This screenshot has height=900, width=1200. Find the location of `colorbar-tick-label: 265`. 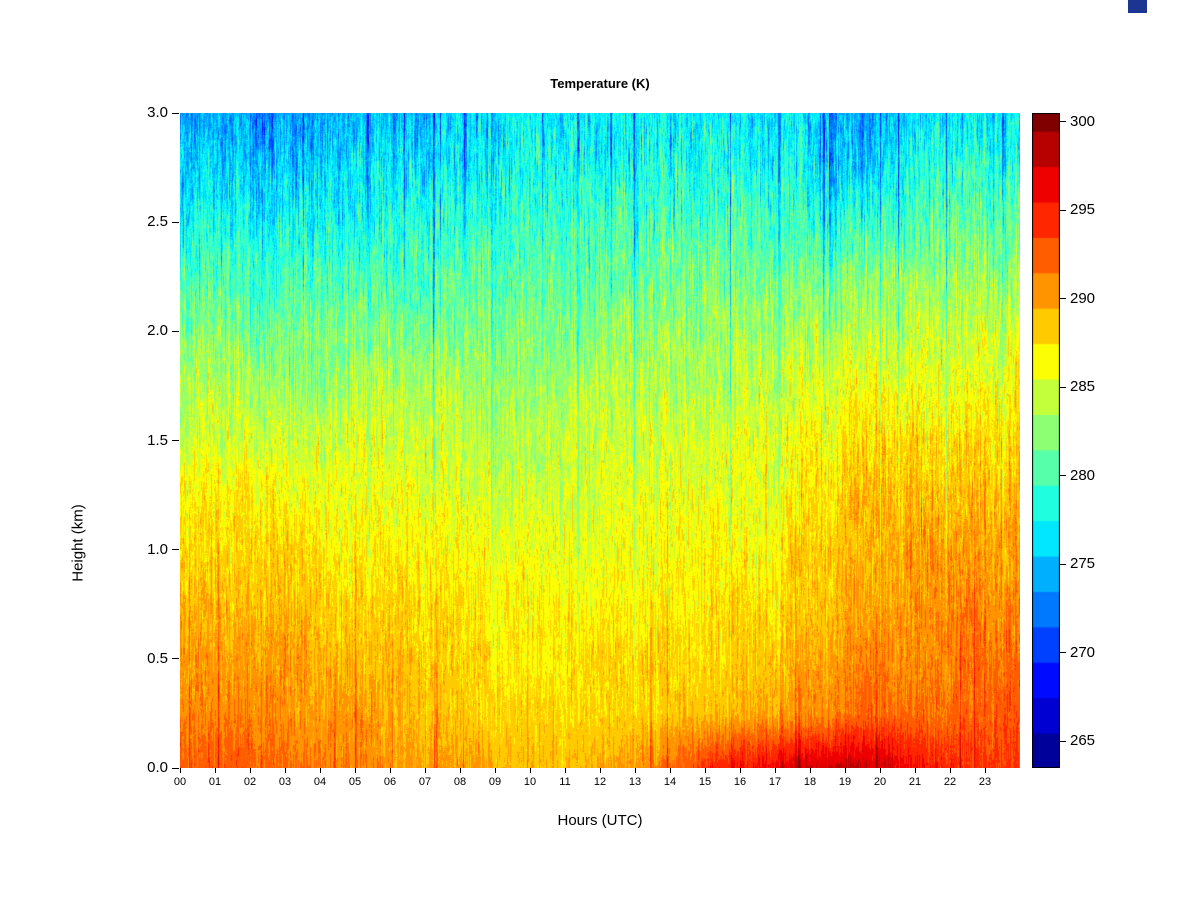

colorbar-tick-label: 265 is located at coordinates (1083, 741).